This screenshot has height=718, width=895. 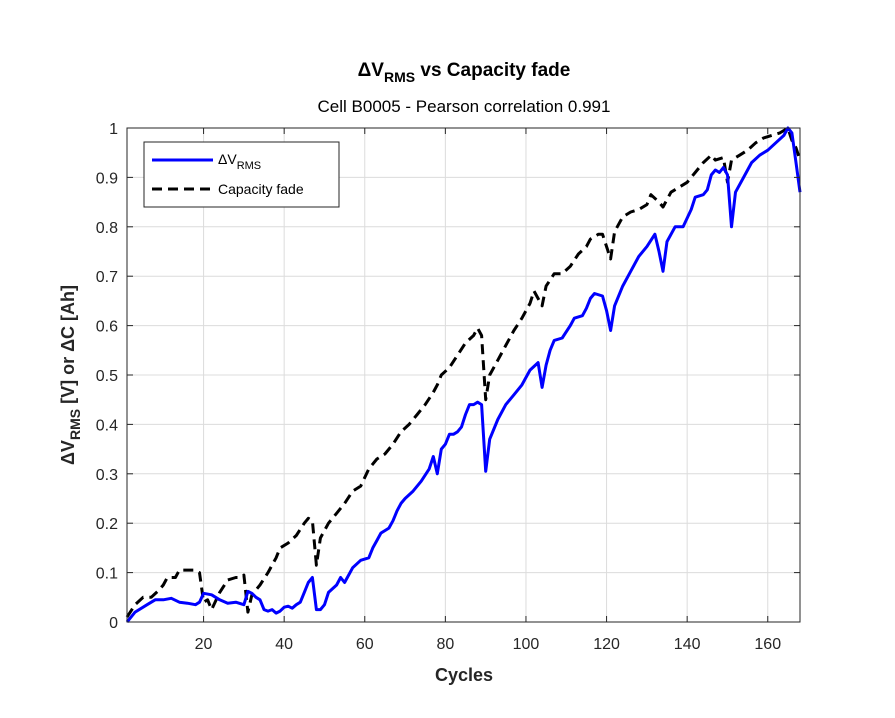 What do you see at coordinates (284, 644) in the screenshot?
I see `x-tick-label: 40` at bounding box center [284, 644].